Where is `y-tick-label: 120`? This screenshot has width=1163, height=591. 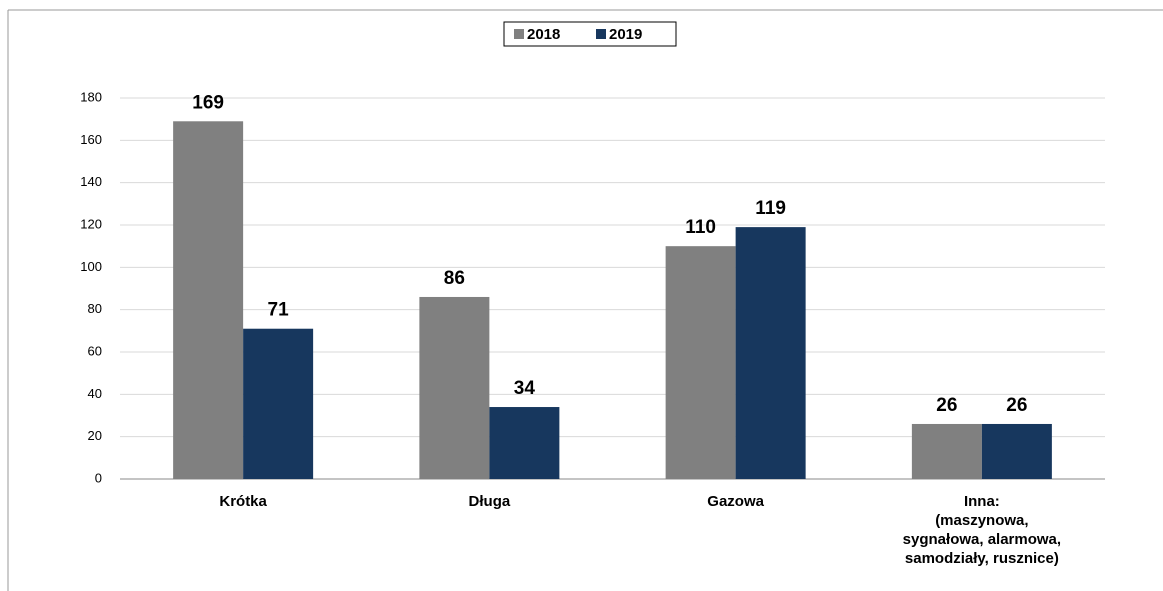
y-tick-label: 120 is located at coordinates (91, 223).